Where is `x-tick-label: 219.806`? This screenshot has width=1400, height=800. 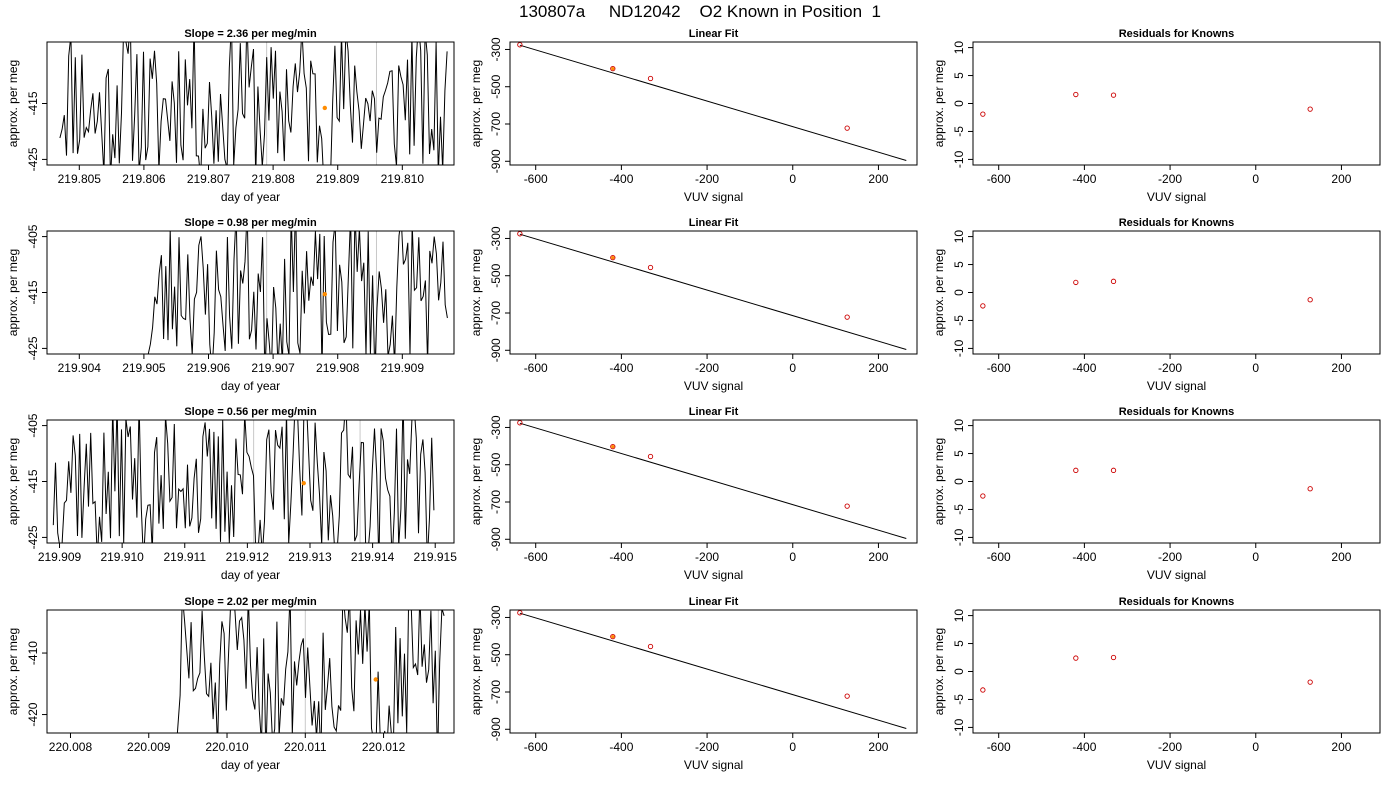
x-tick-label: 219.806 is located at coordinates (144, 179).